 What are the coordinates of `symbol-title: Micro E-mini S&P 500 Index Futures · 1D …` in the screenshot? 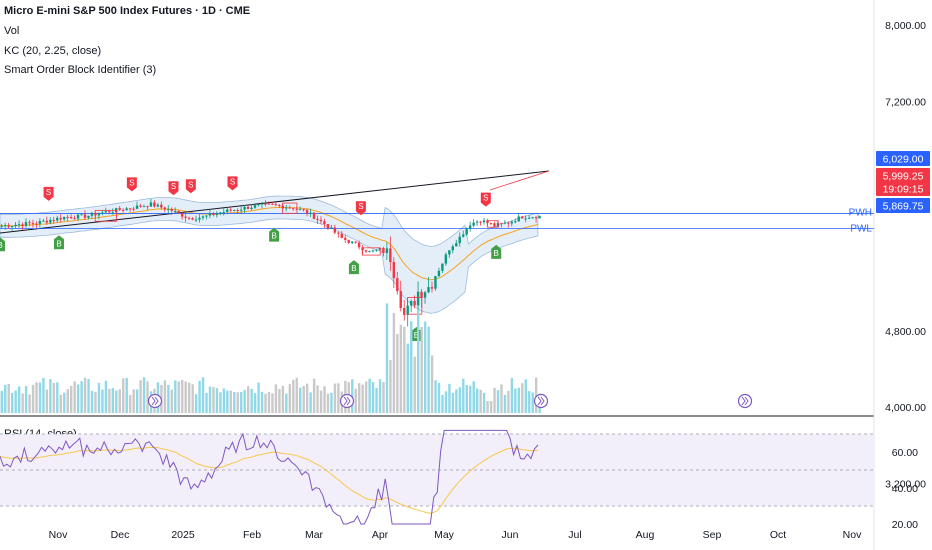 It's located at (127, 11).